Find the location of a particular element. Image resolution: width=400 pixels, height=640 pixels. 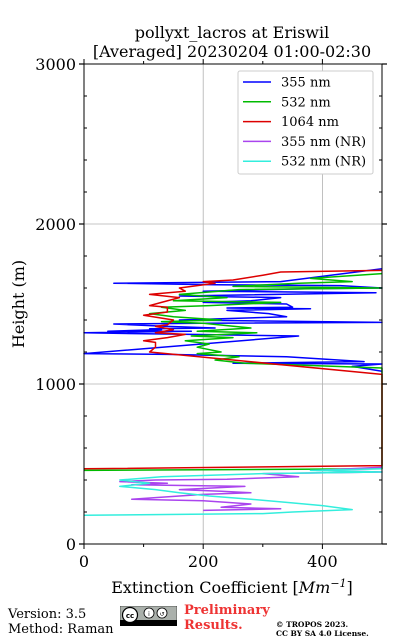

y-tick-label: 3000 is located at coordinates (55, 64).